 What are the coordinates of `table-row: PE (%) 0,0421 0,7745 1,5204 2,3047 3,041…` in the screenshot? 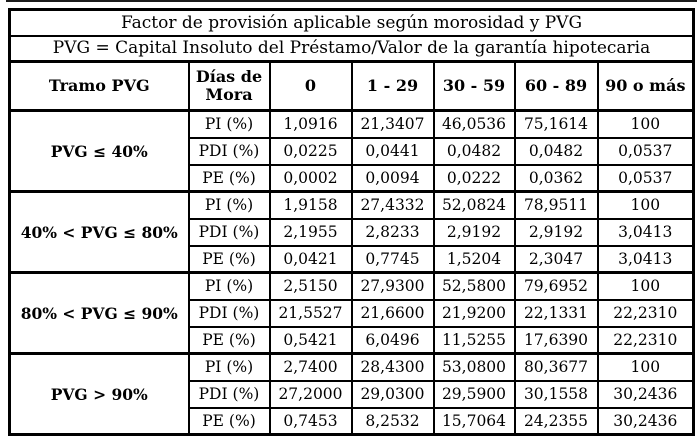 It's located at (352, 259).